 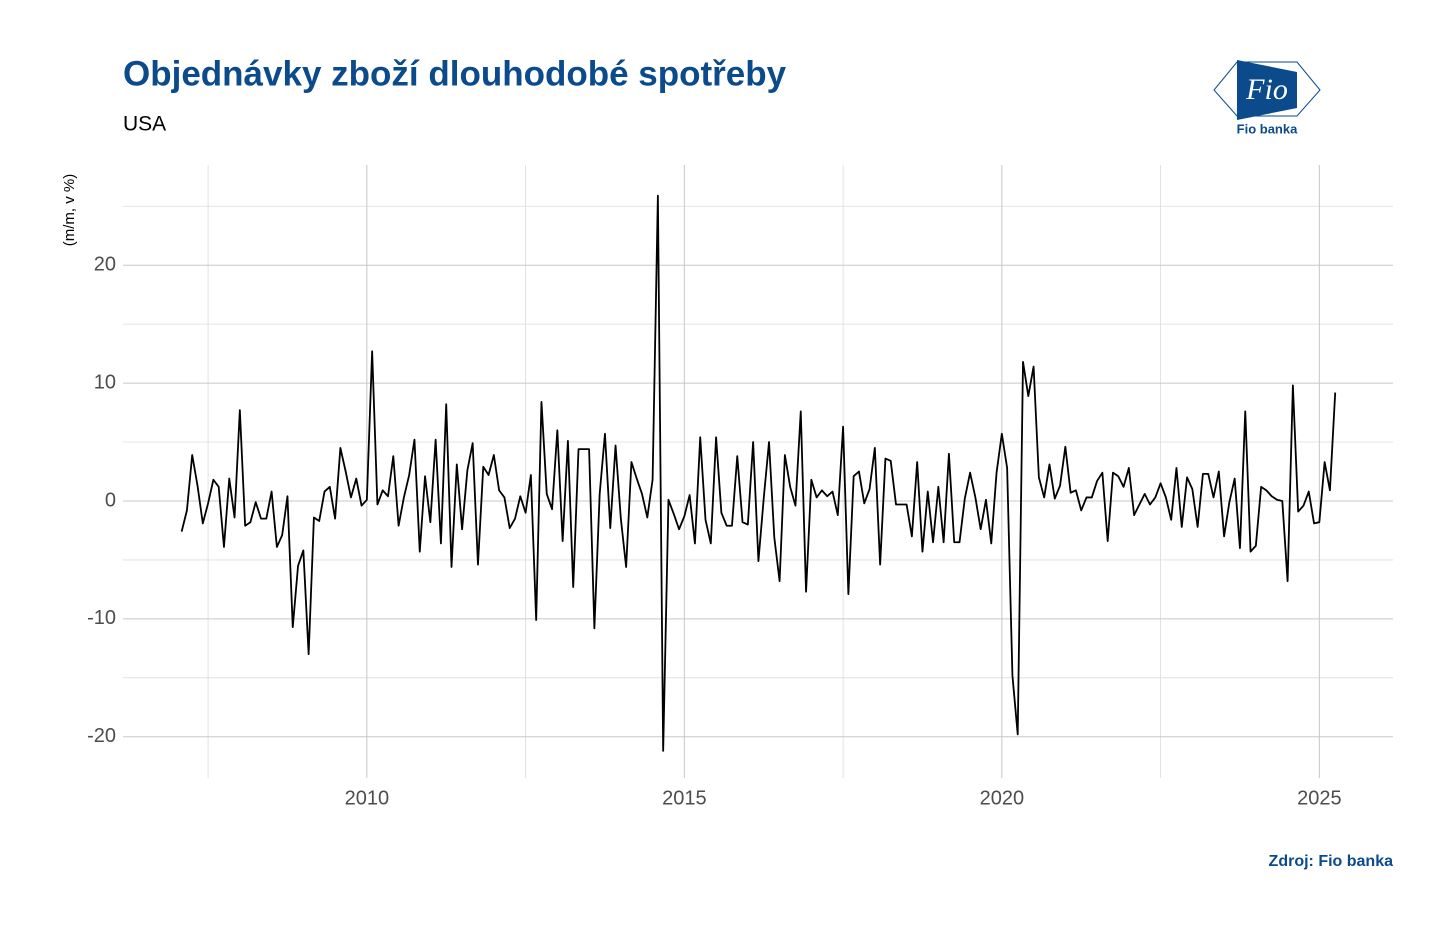 What do you see at coordinates (144, 124) in the screenshot?
I see `chart-subtitle: USA` at bounding box center [144, 124].